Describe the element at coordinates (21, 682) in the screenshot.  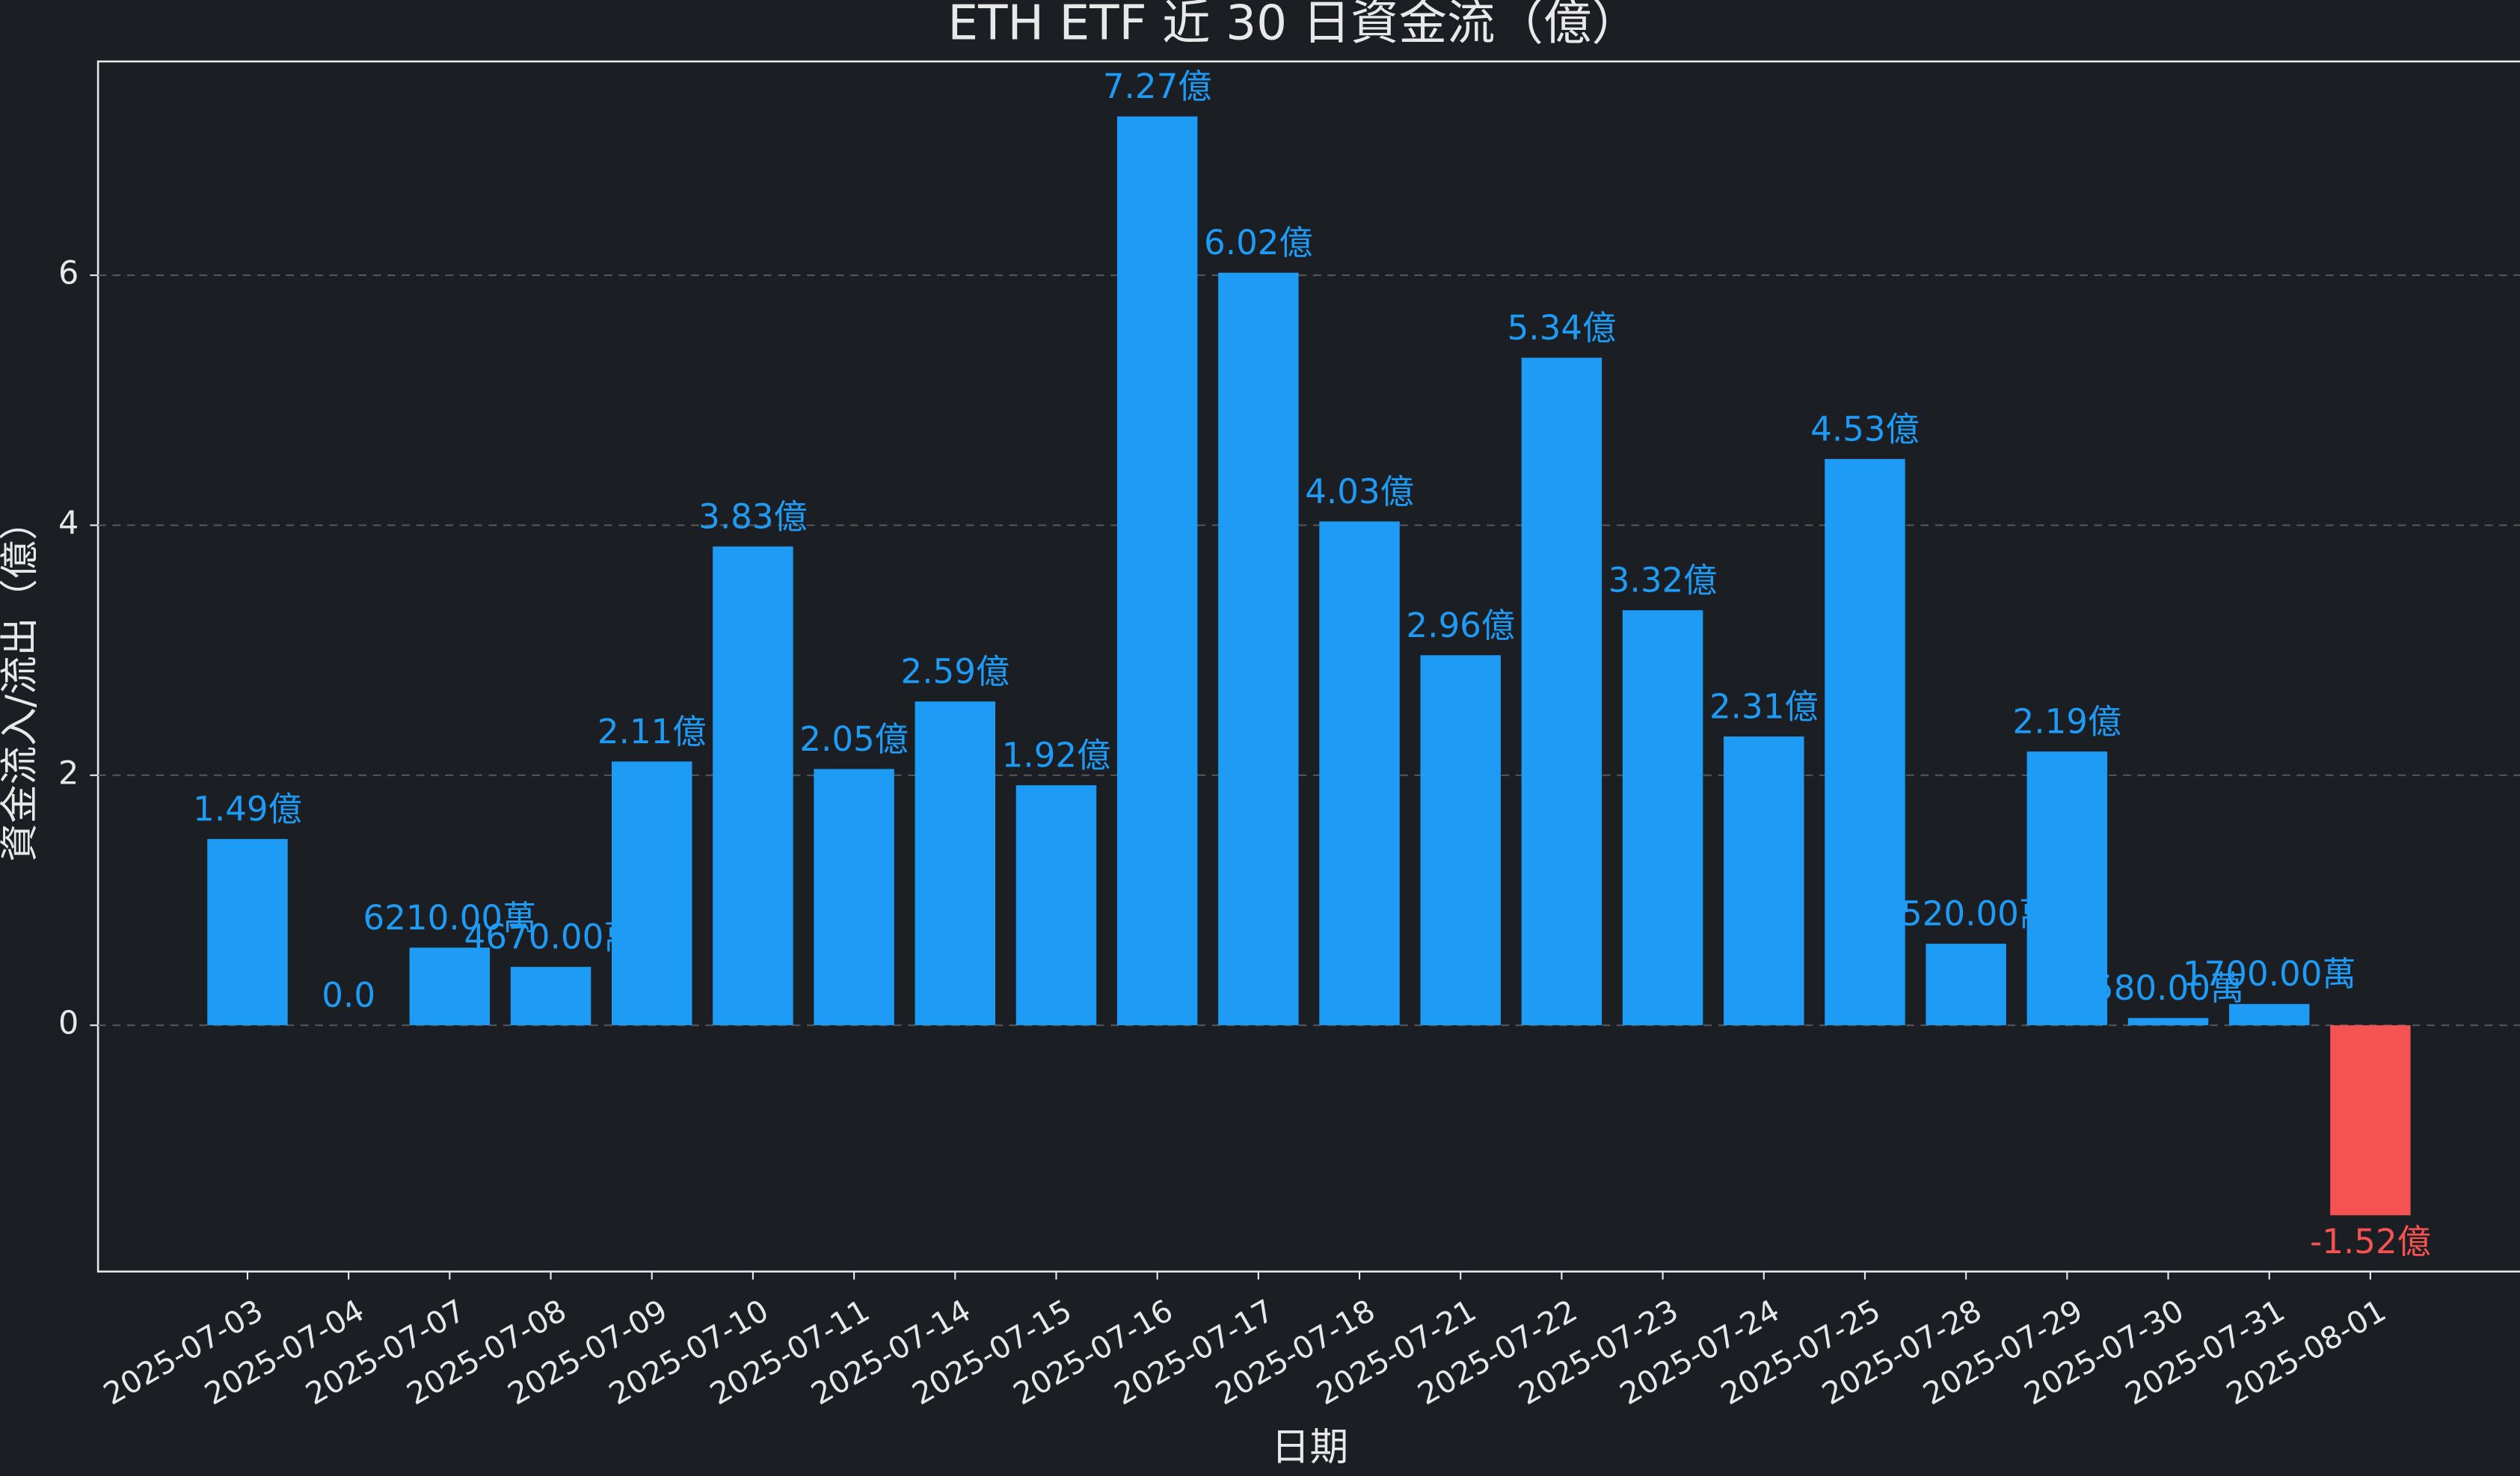
I see `y-axis-label: 資金流入/流出（億）` at that location.